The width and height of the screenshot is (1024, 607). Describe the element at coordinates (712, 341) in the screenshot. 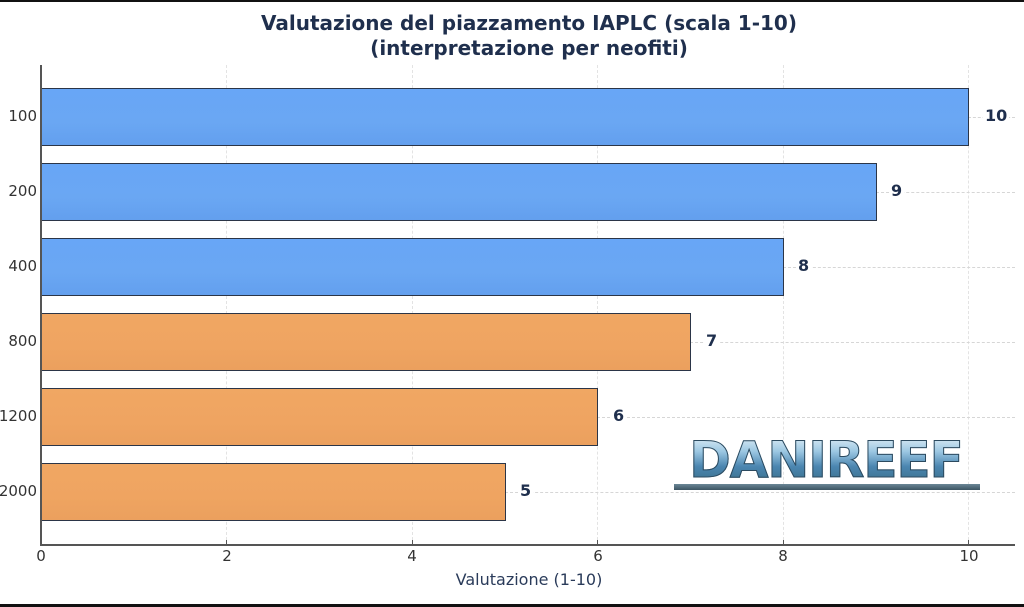

I see `value-label-800: 7` at that location.